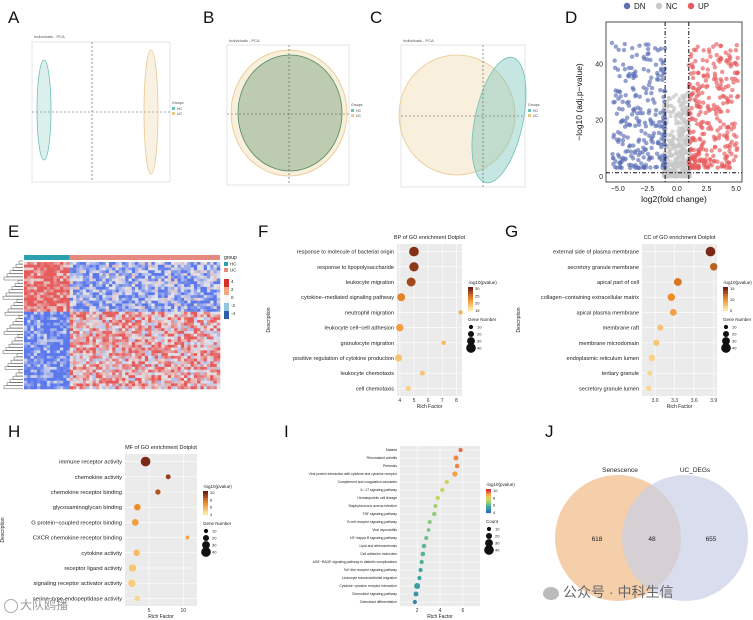 The height and width of the screenshot is (620, 753). Describe the element at coordinates (736, 189) in the screenshot. I see `volcano-xtick: 5.0` at that location.